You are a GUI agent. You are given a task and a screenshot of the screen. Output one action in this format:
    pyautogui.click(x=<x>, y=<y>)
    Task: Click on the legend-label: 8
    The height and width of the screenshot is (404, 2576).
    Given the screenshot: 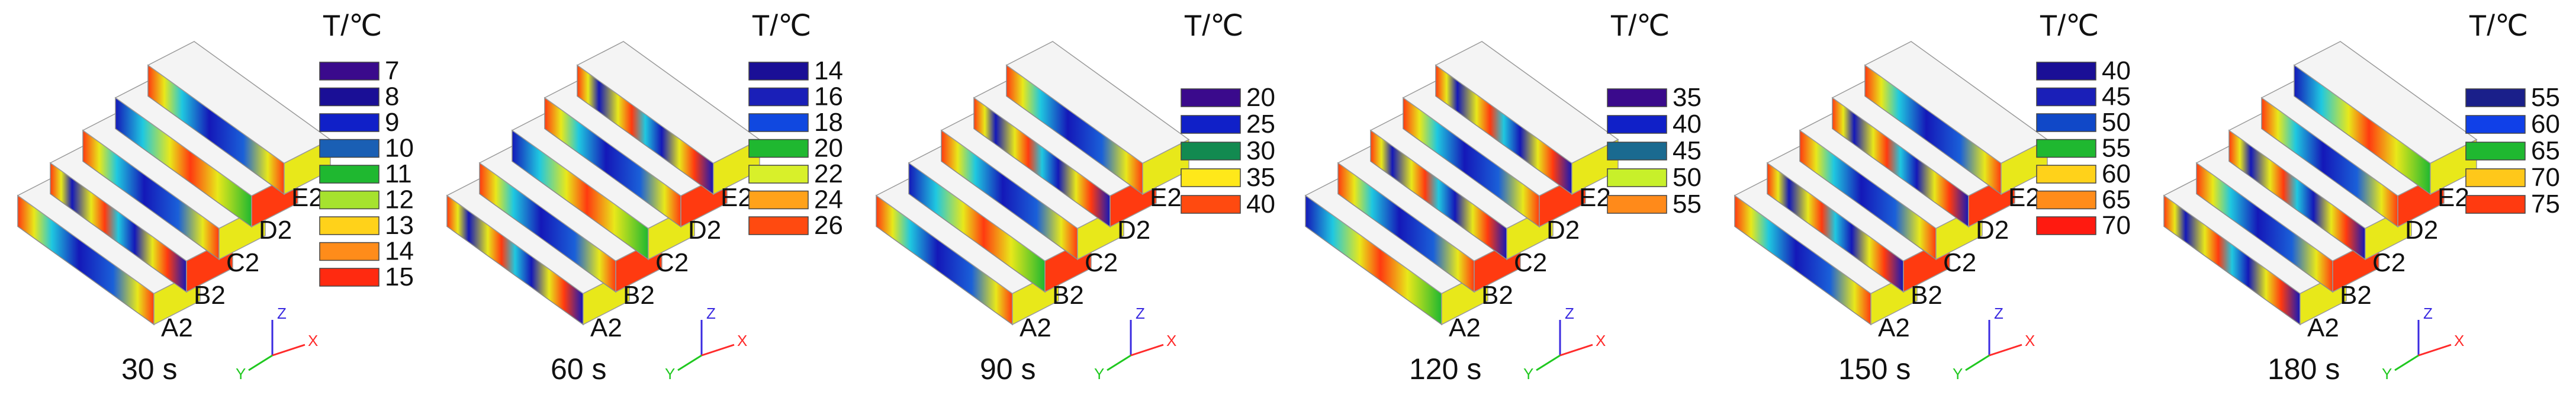 What is the action you would take?
    pyautogui.click(x=392, y=97)
    